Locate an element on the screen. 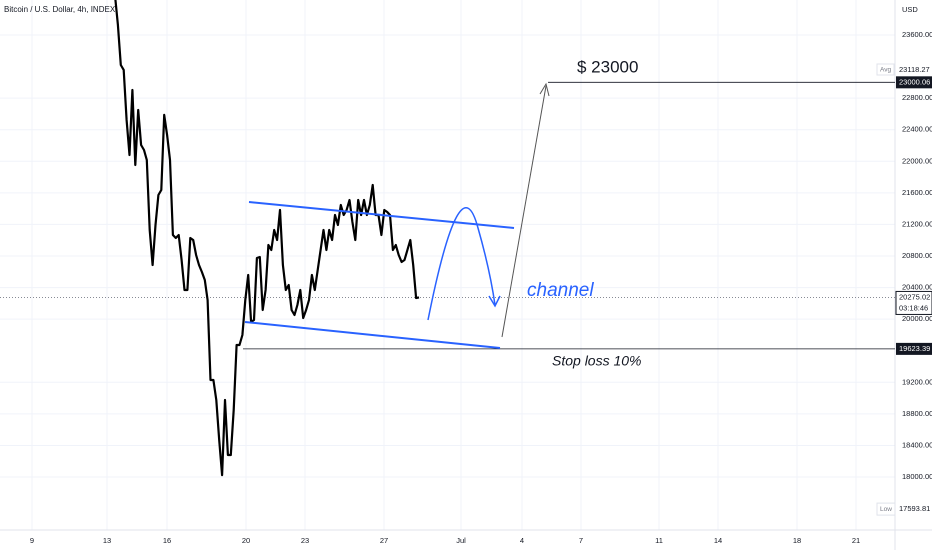 The image size is (932, 550). x-tick-label: 9 is located at coordinates (32, 540).